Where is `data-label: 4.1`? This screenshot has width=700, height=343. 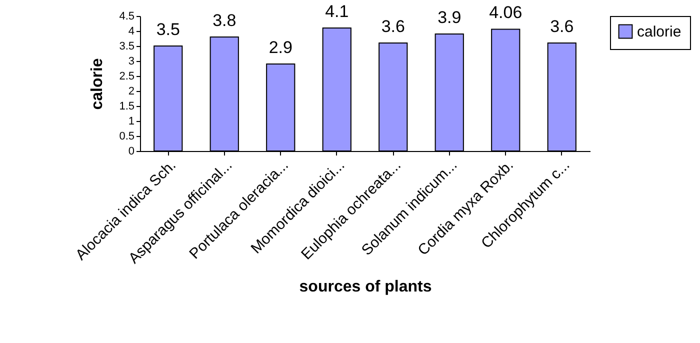 data-label: 4.1 is located at coordinates (337, 11).